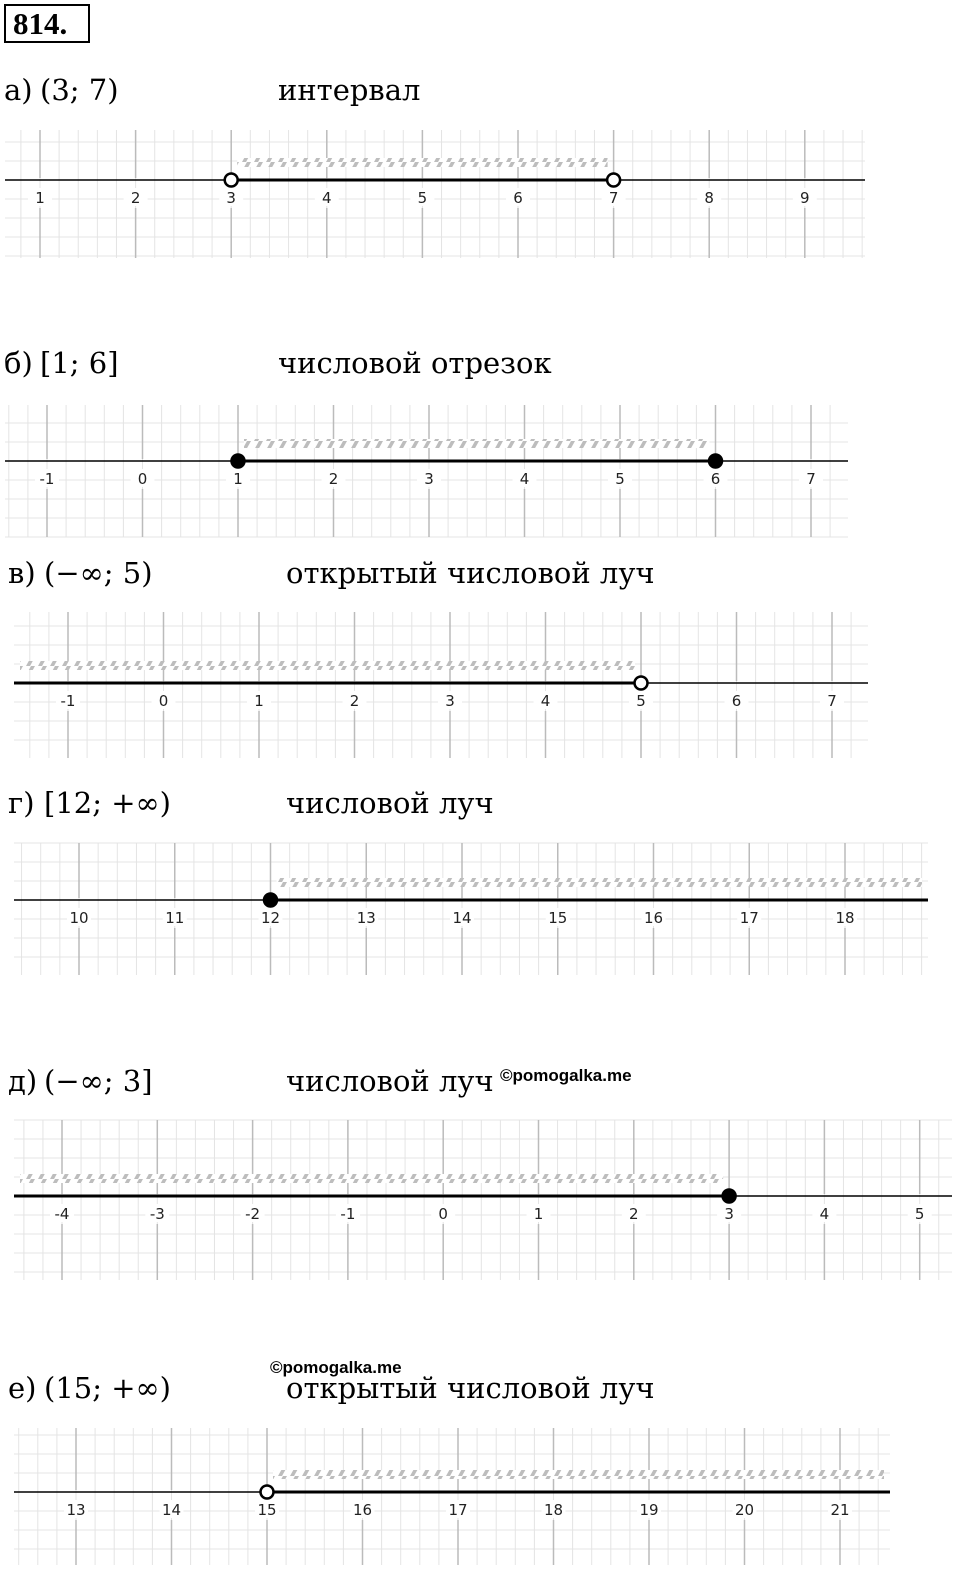 The height and width of the screenshot is (1575, 960). What do you see at coordinates (22, 1081) in the screenshot?
I see `item-letter: д)` at bounding box center [22, 1081].